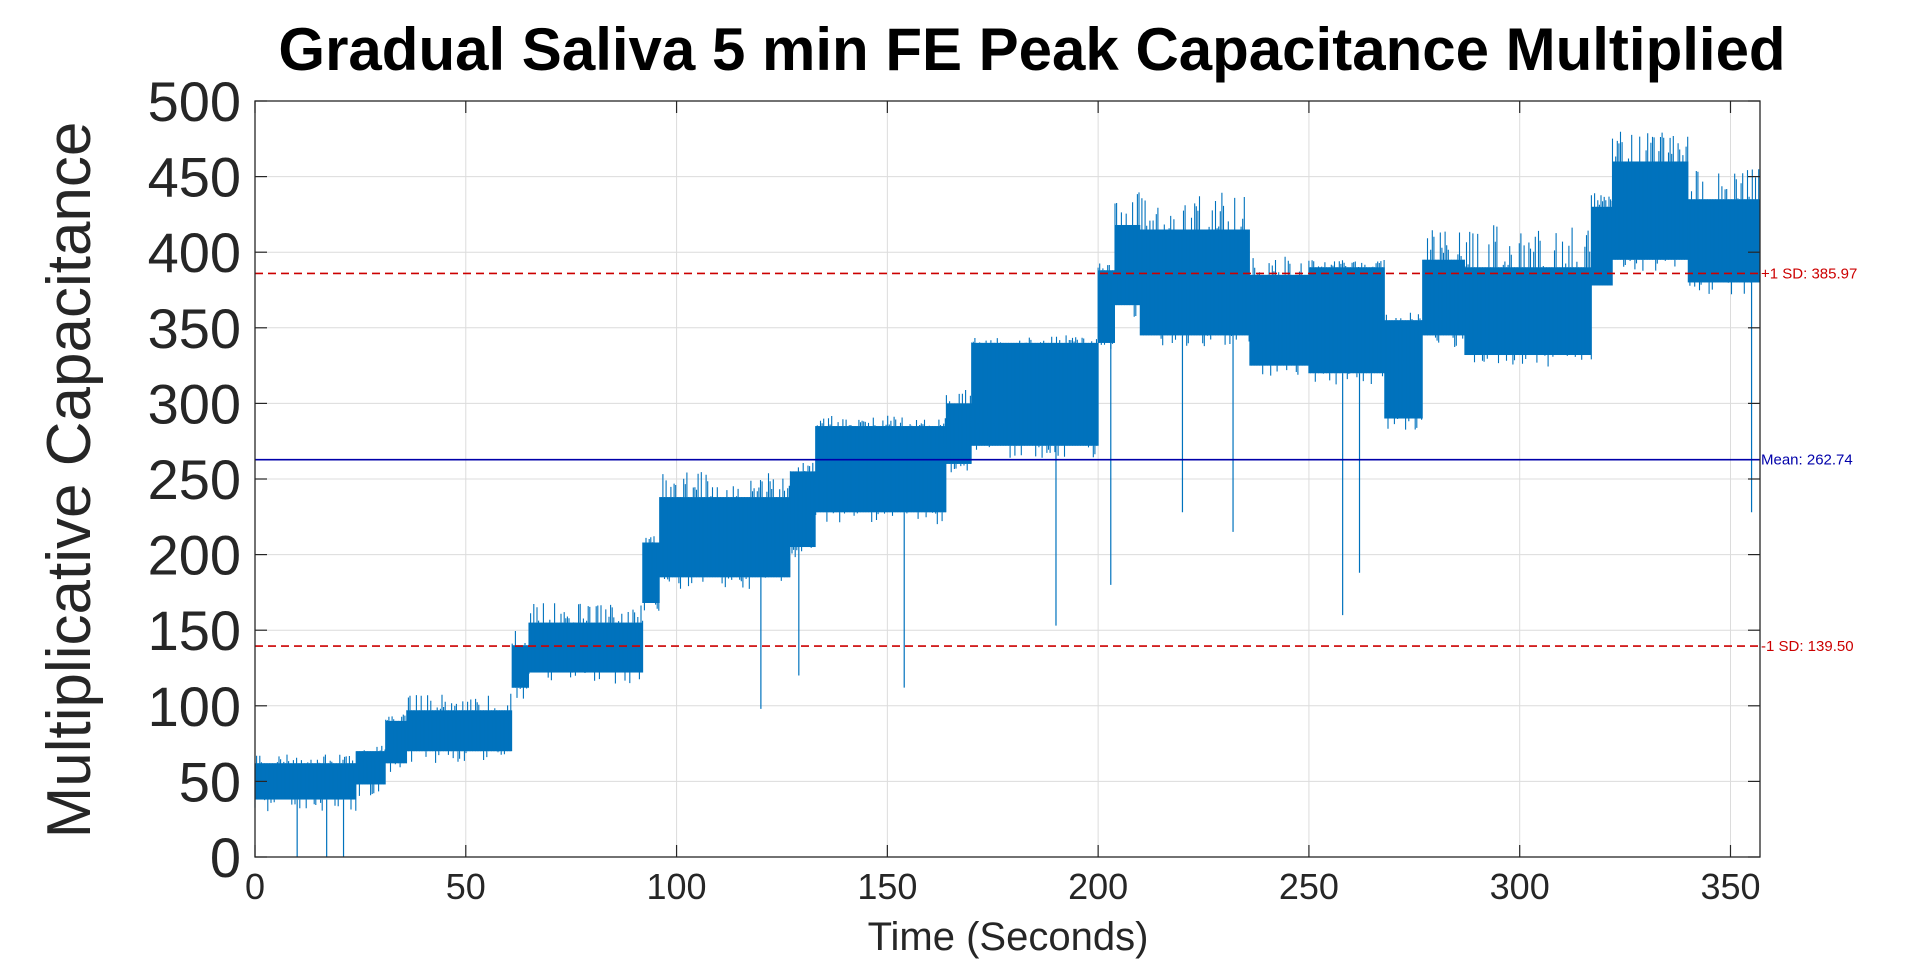 Image resolution: width=1920 pixels, height=963 pixels. Describe the element at coordinates (1730, 886) in the screenshot. I see `x-tick-label: 350` at that location.